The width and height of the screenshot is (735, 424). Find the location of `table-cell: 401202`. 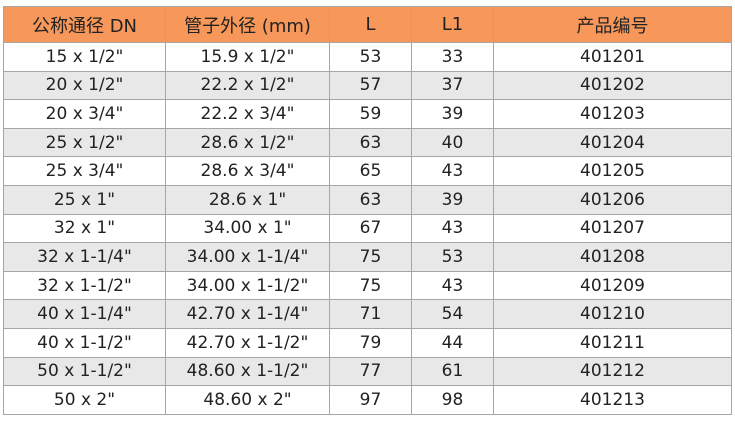

table-cell: 401202 is located at coordinates (612, 85).